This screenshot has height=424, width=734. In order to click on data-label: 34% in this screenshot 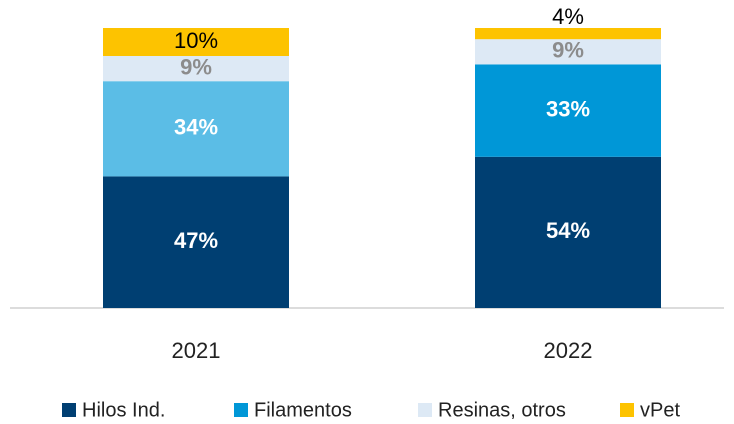, I will do `click(196, 127)`.